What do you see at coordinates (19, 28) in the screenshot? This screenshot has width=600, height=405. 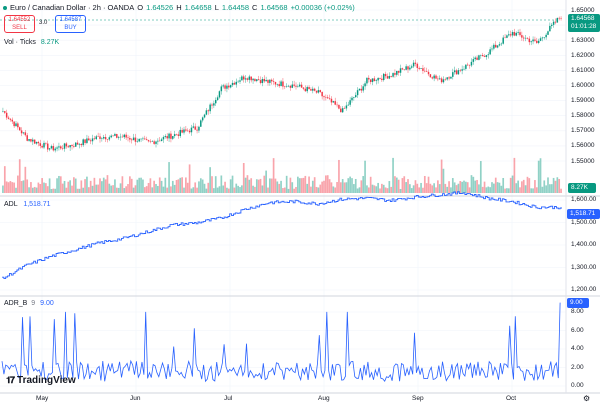 I see `sell-label: SELL` at bounding box center [19, 28].